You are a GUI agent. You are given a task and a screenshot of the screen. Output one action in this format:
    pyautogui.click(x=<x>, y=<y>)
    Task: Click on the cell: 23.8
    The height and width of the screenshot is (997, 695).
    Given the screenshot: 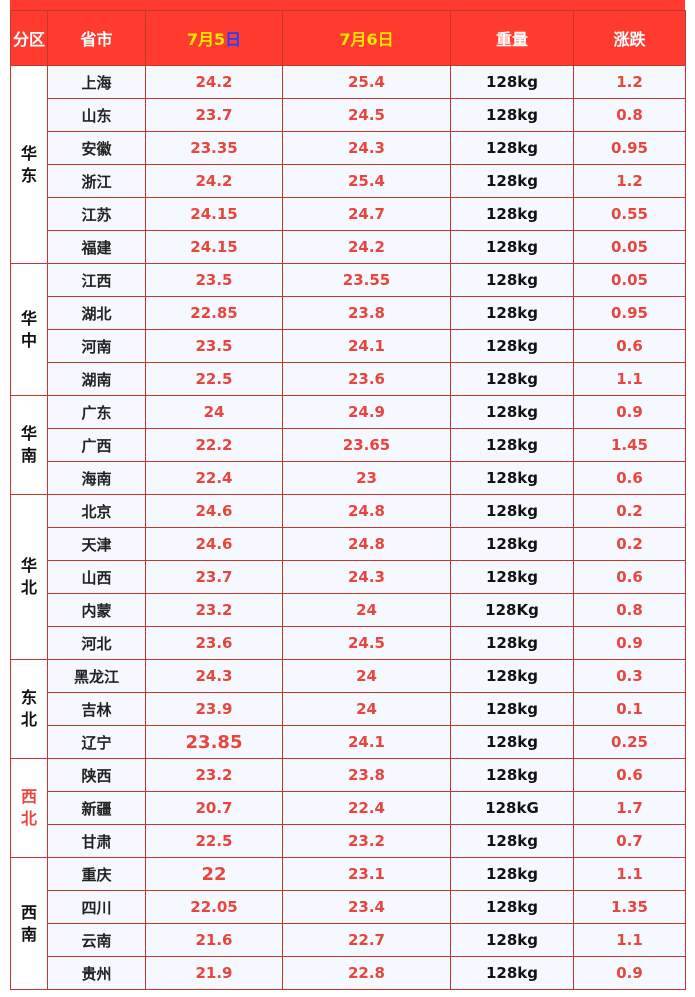 What is the action you would take?
    pyautogui.click(x=366, y=775)
    